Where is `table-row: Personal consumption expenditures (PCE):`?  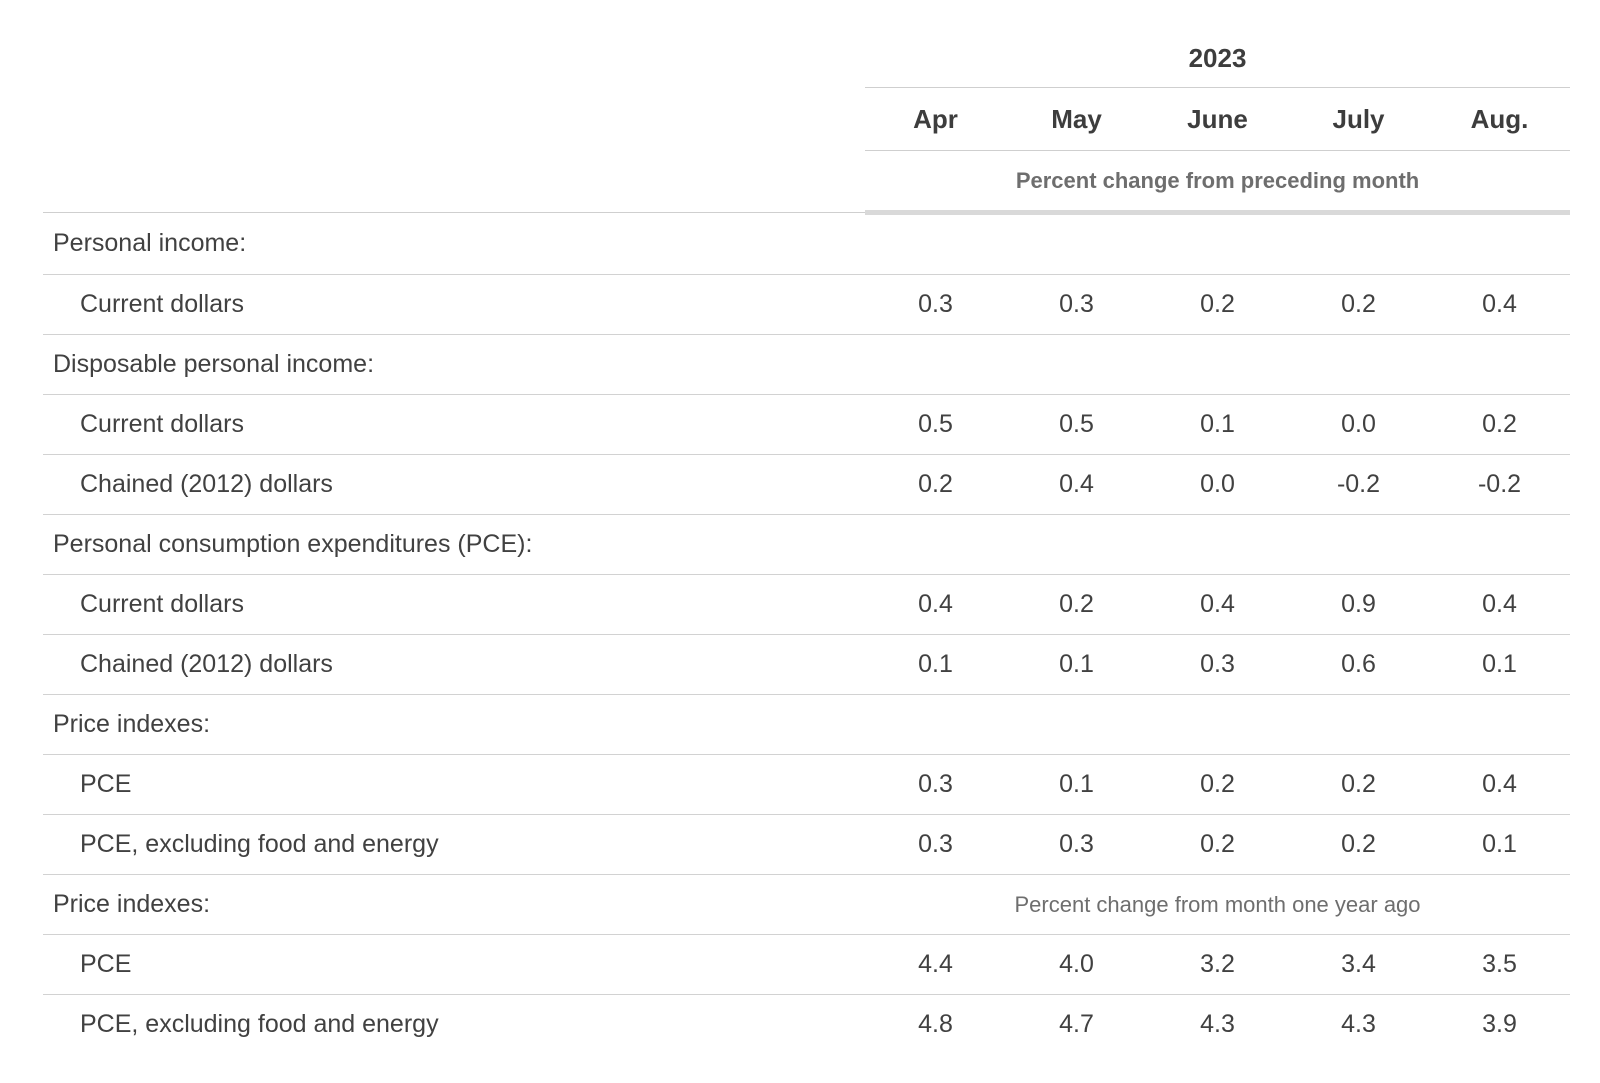
table-row: Personal consumption expenditures (PCE): is located at coordinates (807, 544).